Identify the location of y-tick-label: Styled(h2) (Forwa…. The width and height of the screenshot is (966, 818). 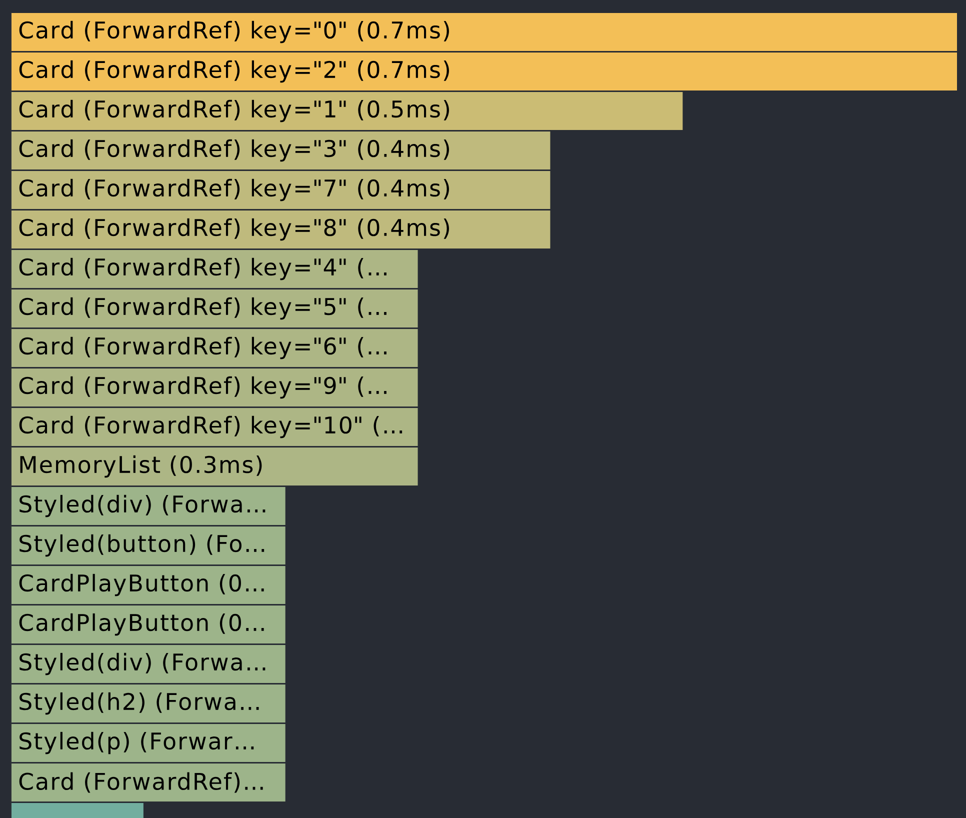
(139, 703).